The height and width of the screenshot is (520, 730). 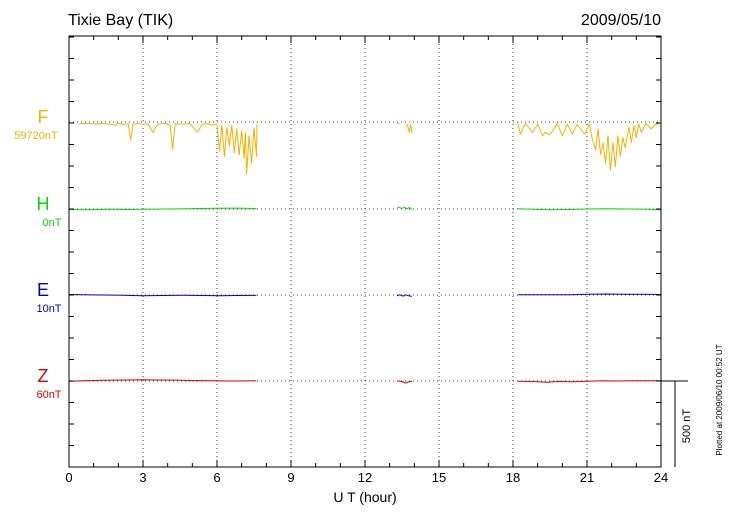 What do you see at coordinates (36, 136) in the screenshot?
I see `baseline-label-f: 59720nT` at bounding box center [36, 136].